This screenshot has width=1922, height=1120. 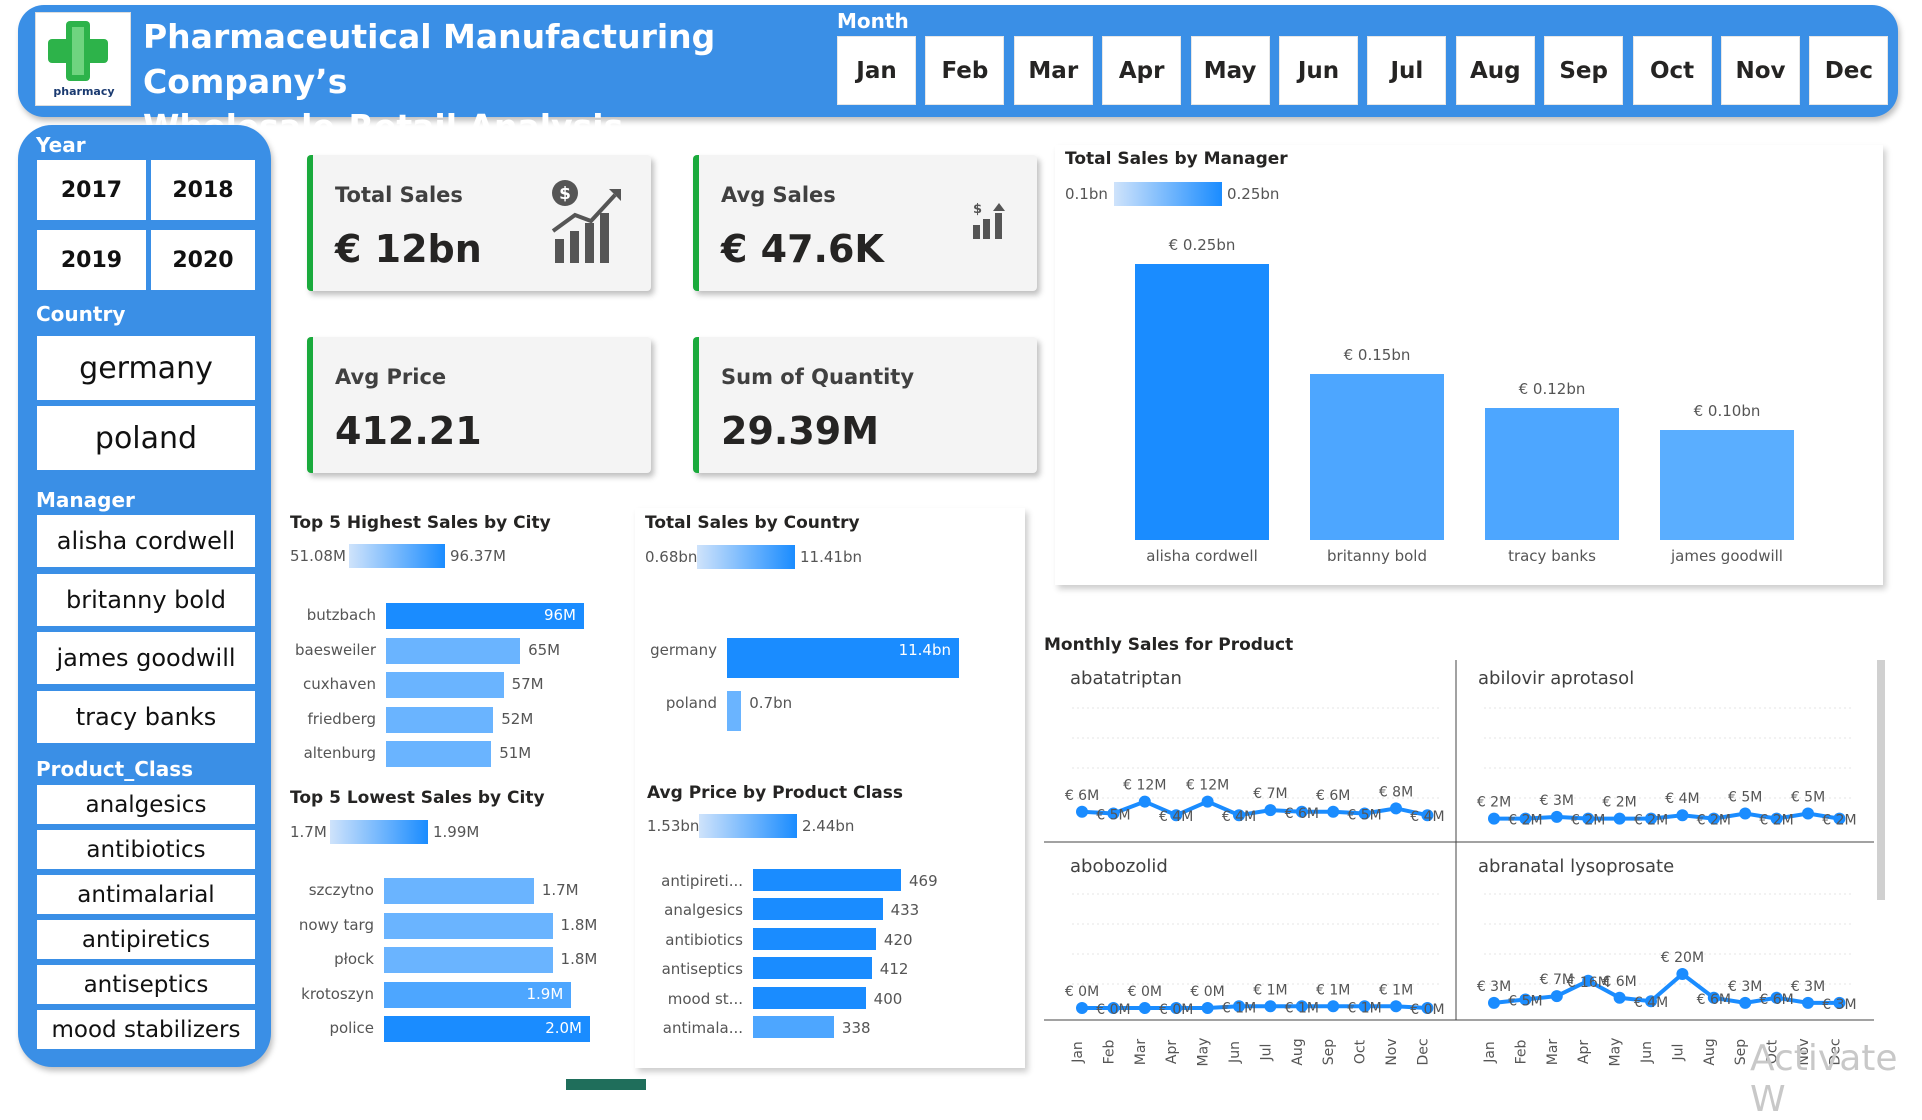 What do you see at coordinates (203, 190) in the screenshot?
I see `year-2018-button: 2018` at bounding box center [203, 190].